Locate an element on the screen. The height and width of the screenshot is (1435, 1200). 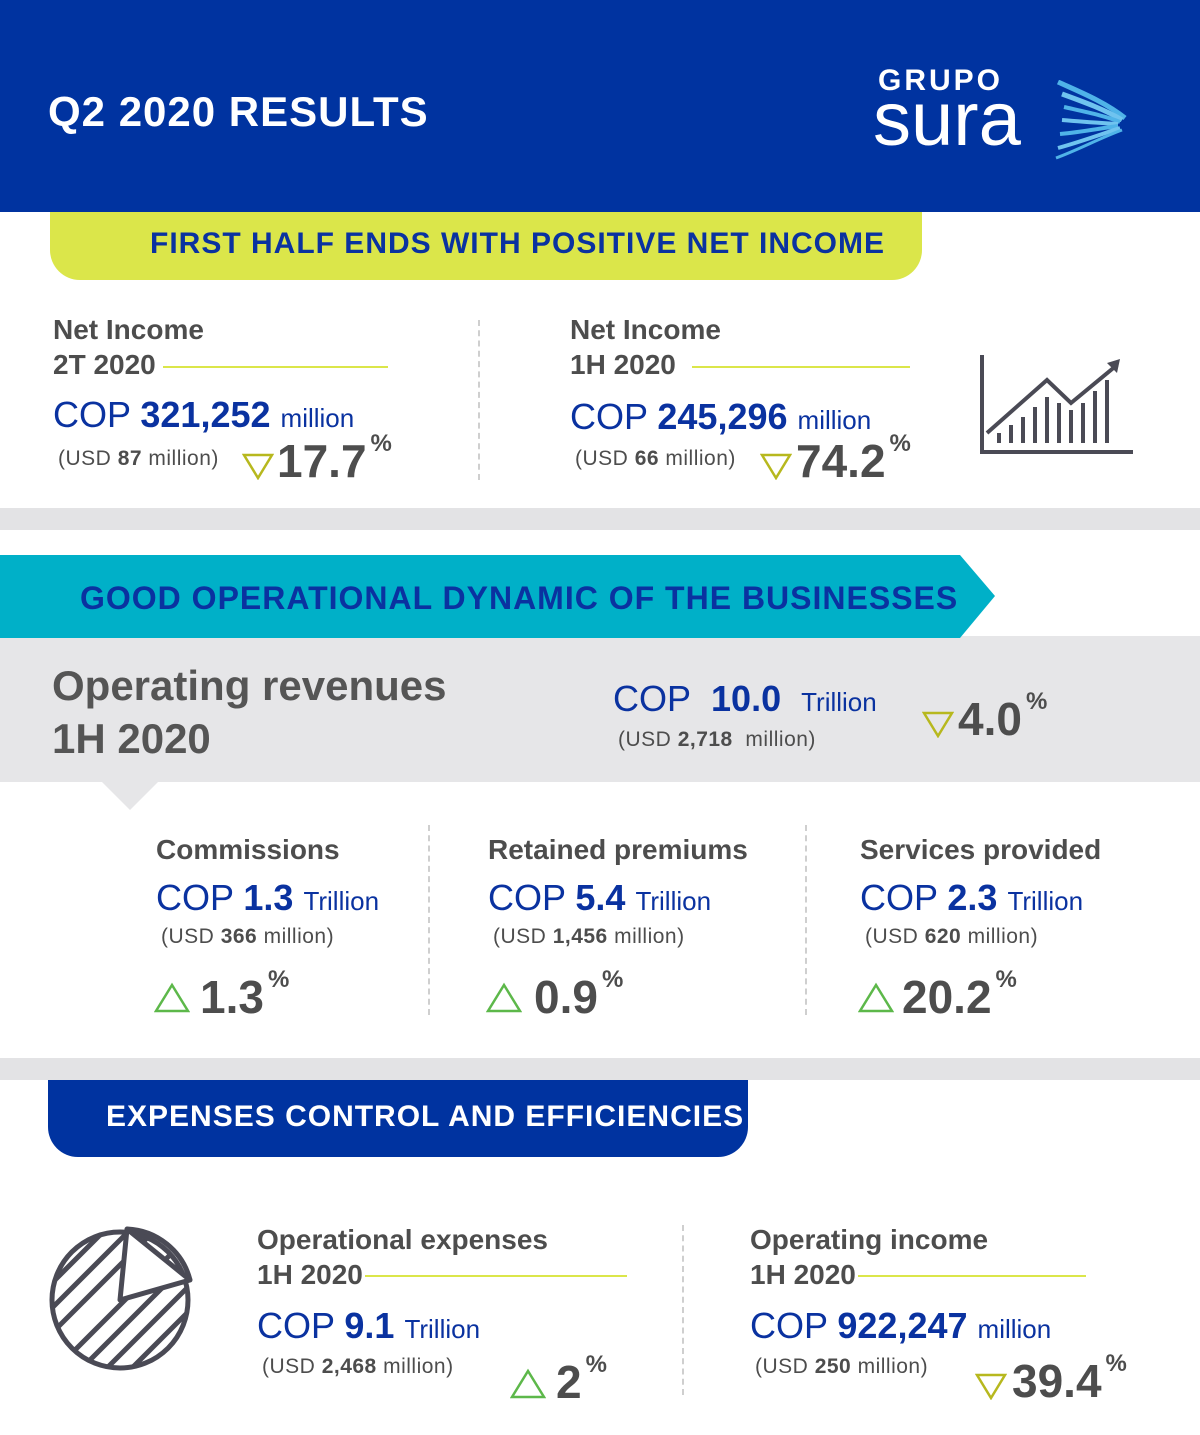
net-income-1h-label: Net Income 1H 2020 is located at coordinates (645, 347).